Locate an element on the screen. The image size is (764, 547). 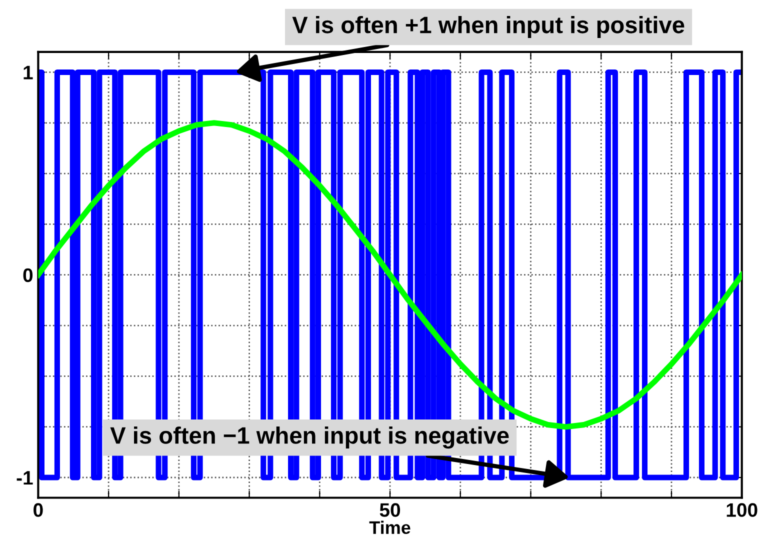
x-tick-label: 100 is located at coordinates (742, 510).